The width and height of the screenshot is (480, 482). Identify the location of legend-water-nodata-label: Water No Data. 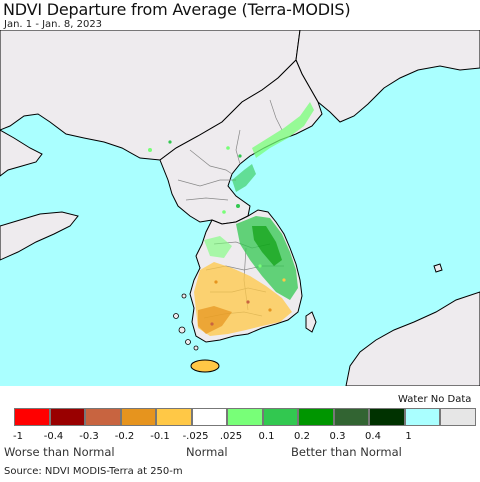
(434, 399).